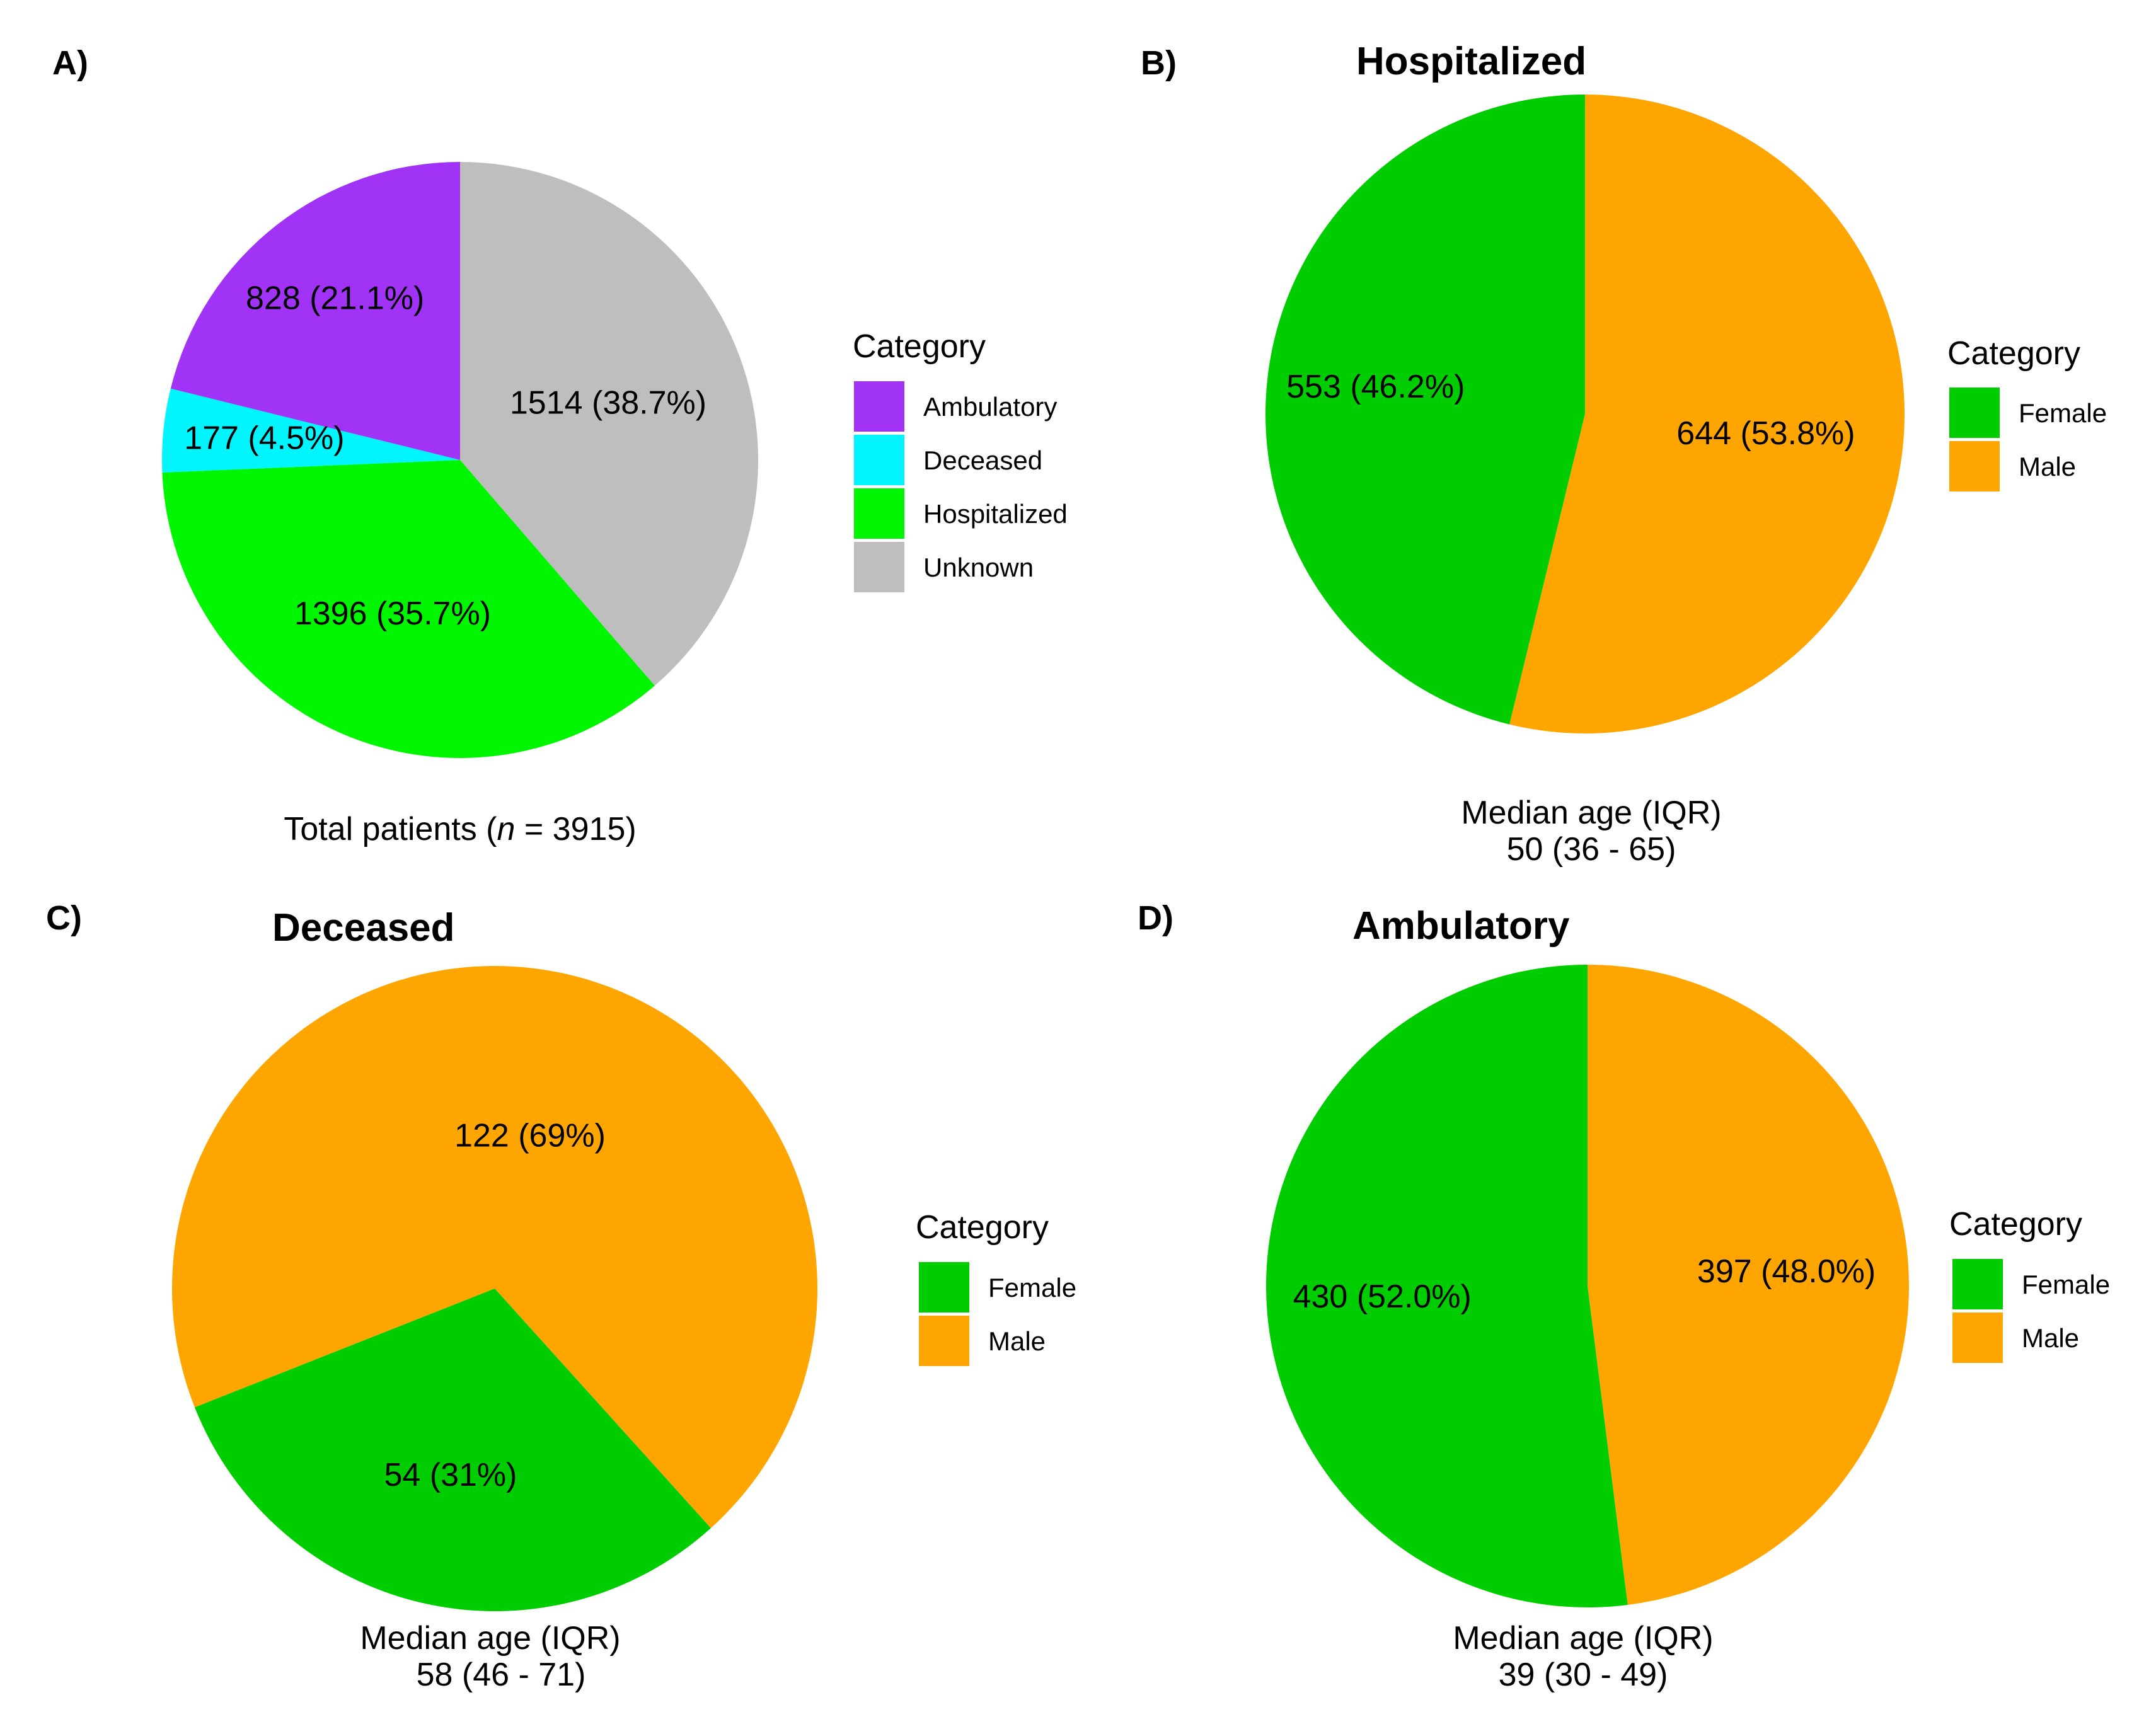 This screenshot has height=1712, width=2156. I want to click on panel-c-slice-male, so click(495, 1247).